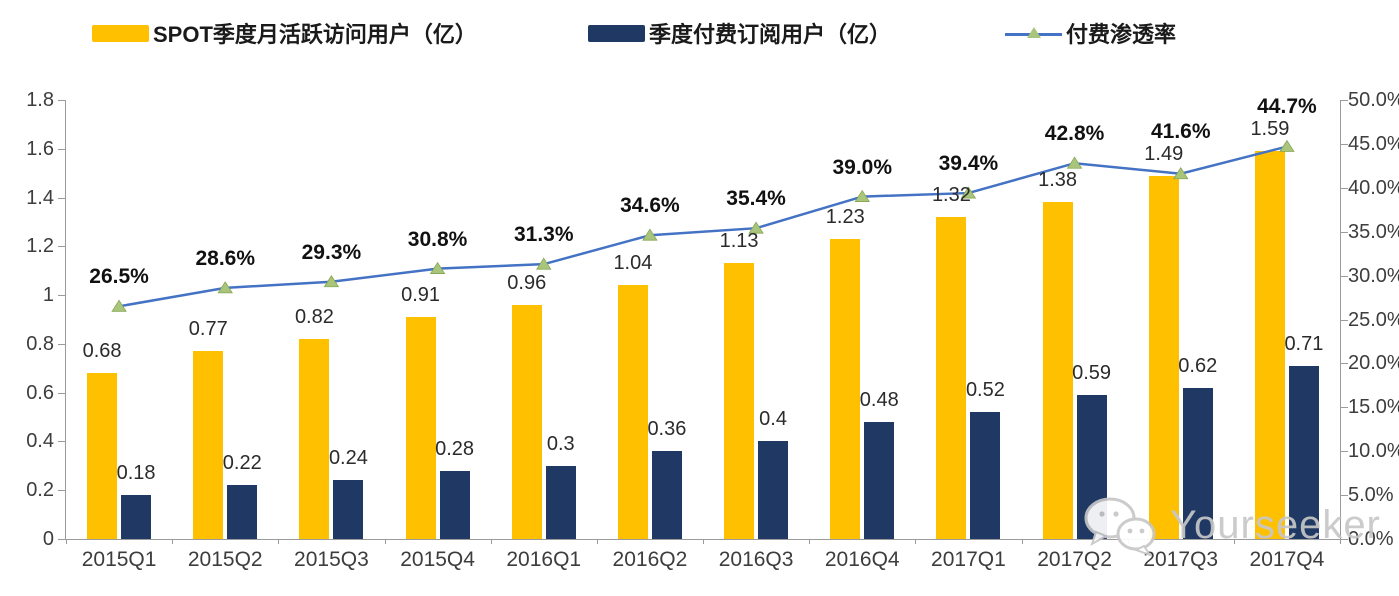 The width and height of the screenshot is (1399, 596). I want to click on line-marker-swatch, so click(1033, 33).